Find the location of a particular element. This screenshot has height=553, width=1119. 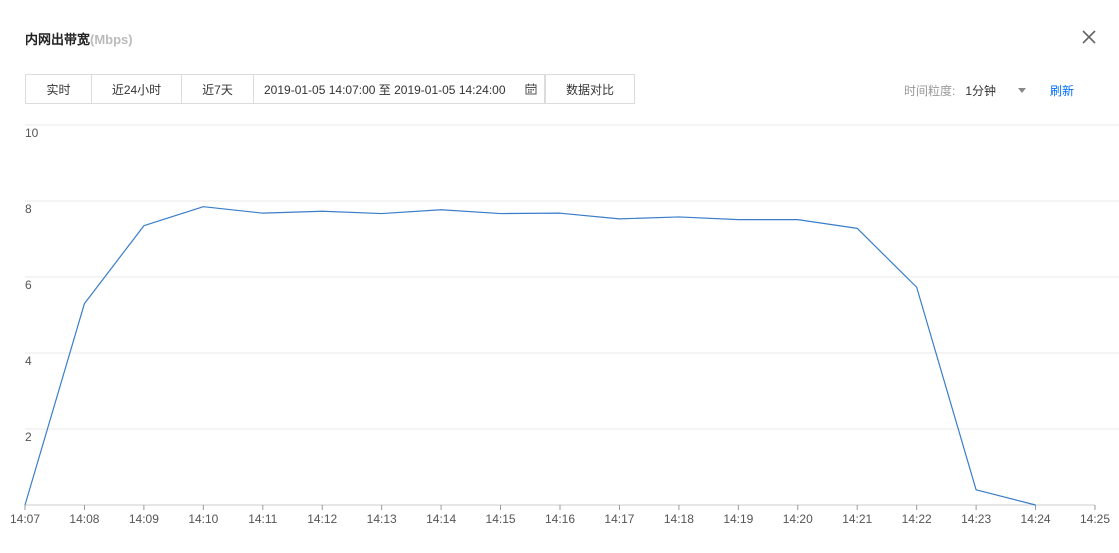

title-unit: (Mbps) is located at coordinates (111, 39).